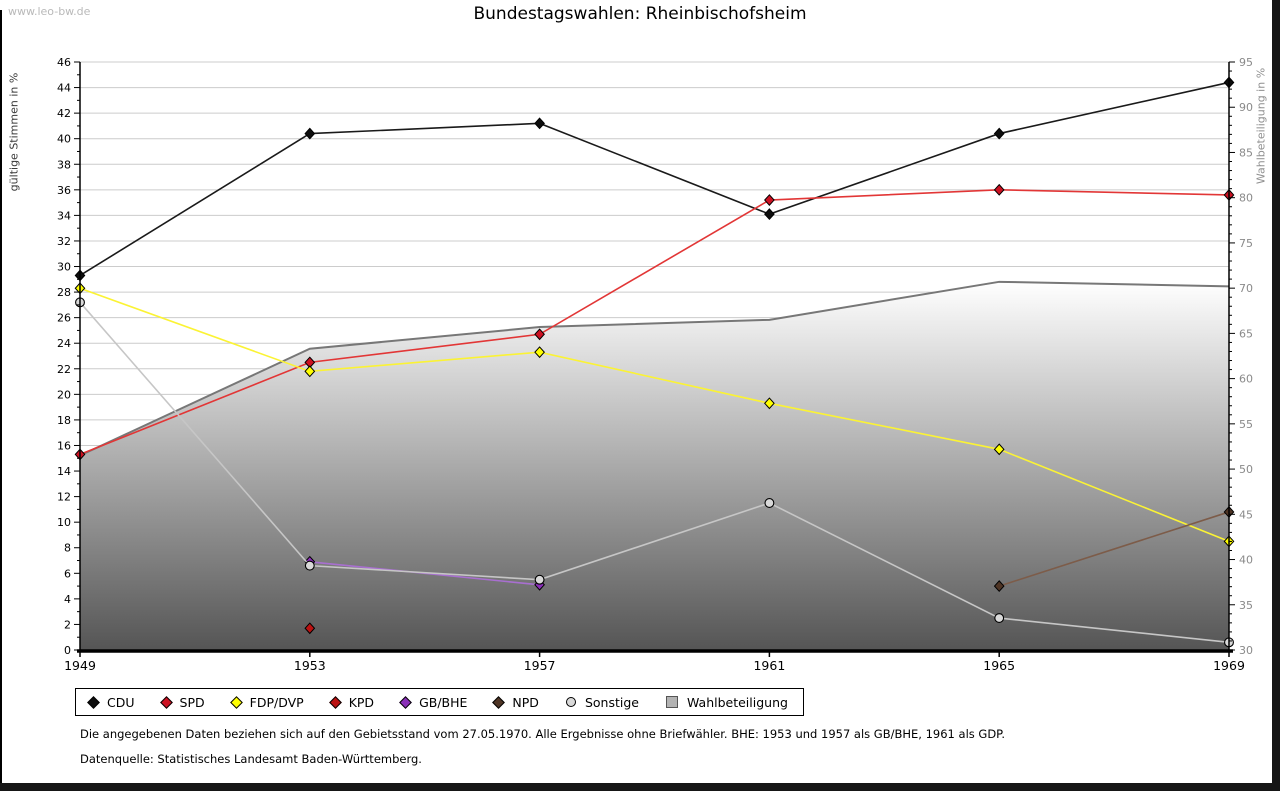 The width and height of the screenshot is (1280, 791). What do you see at coordinates (1246, 469) in the screenshot?
I see `tick-label: 50` at bounding box center [1246, 469].